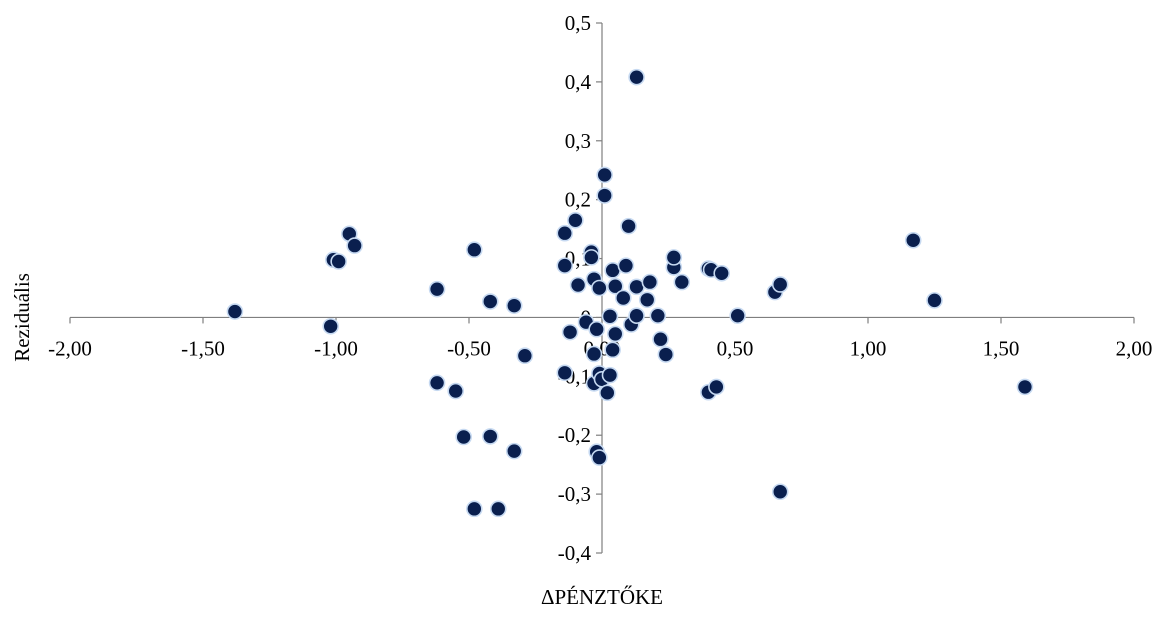 The height and width of the screenshot is (621, 1167). I want to click on x-tick-label: 2,00, so click(1134, 348).